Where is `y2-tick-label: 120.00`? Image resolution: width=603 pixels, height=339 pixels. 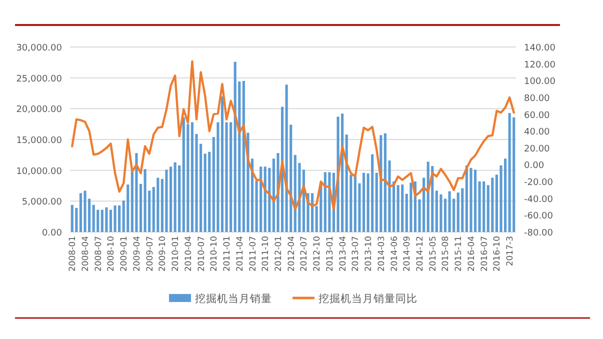
y2-tick-label: 120.00 is located at coordinates (540, 65).